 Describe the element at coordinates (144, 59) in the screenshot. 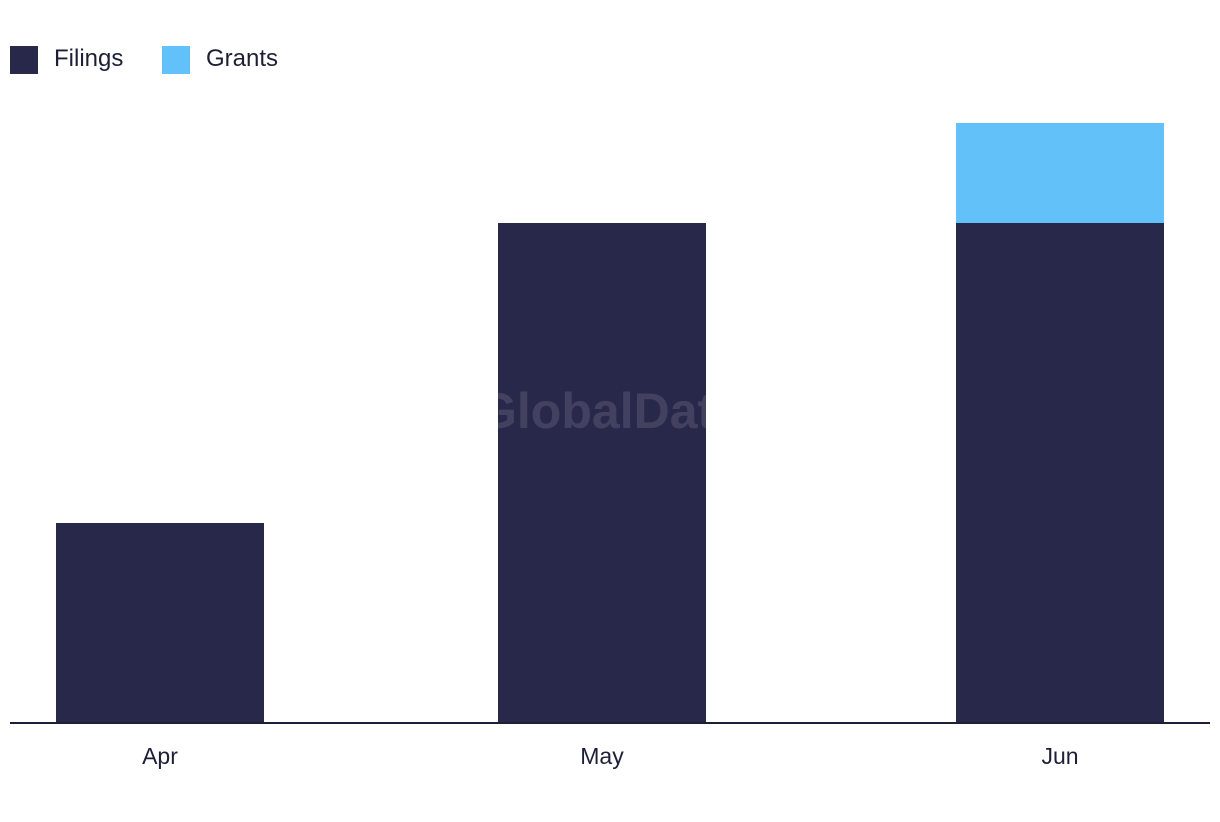

I see `chart-legend: Filings Grants` at that location.